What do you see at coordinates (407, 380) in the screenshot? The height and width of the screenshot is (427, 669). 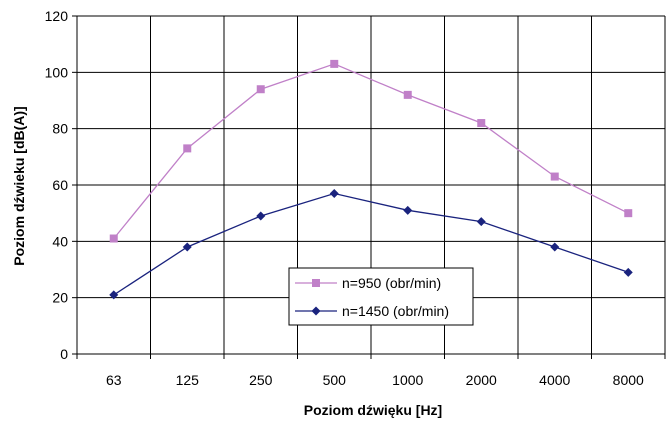 I see `x-tick-label: 1000` at bounding box center [407, 380].